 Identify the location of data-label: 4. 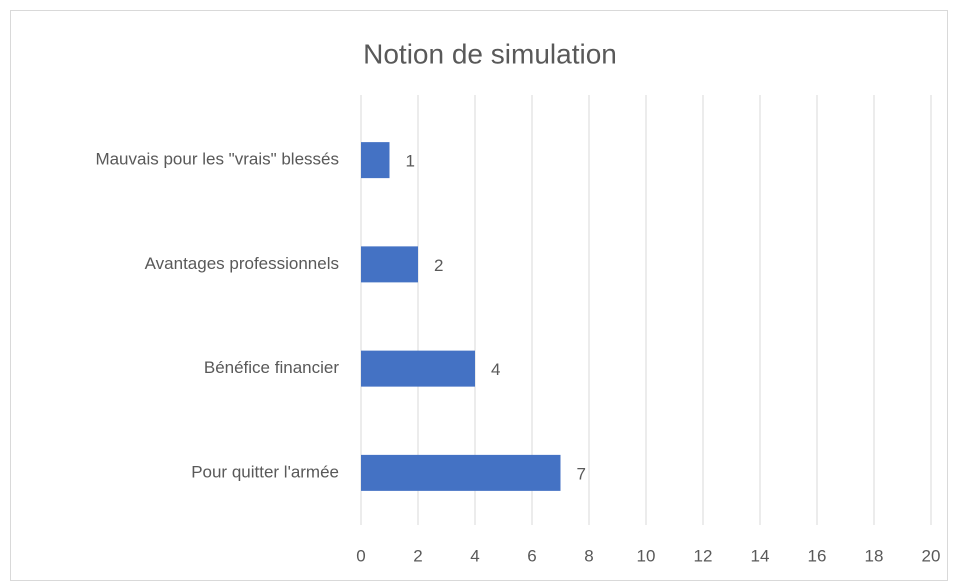
(495, 369).